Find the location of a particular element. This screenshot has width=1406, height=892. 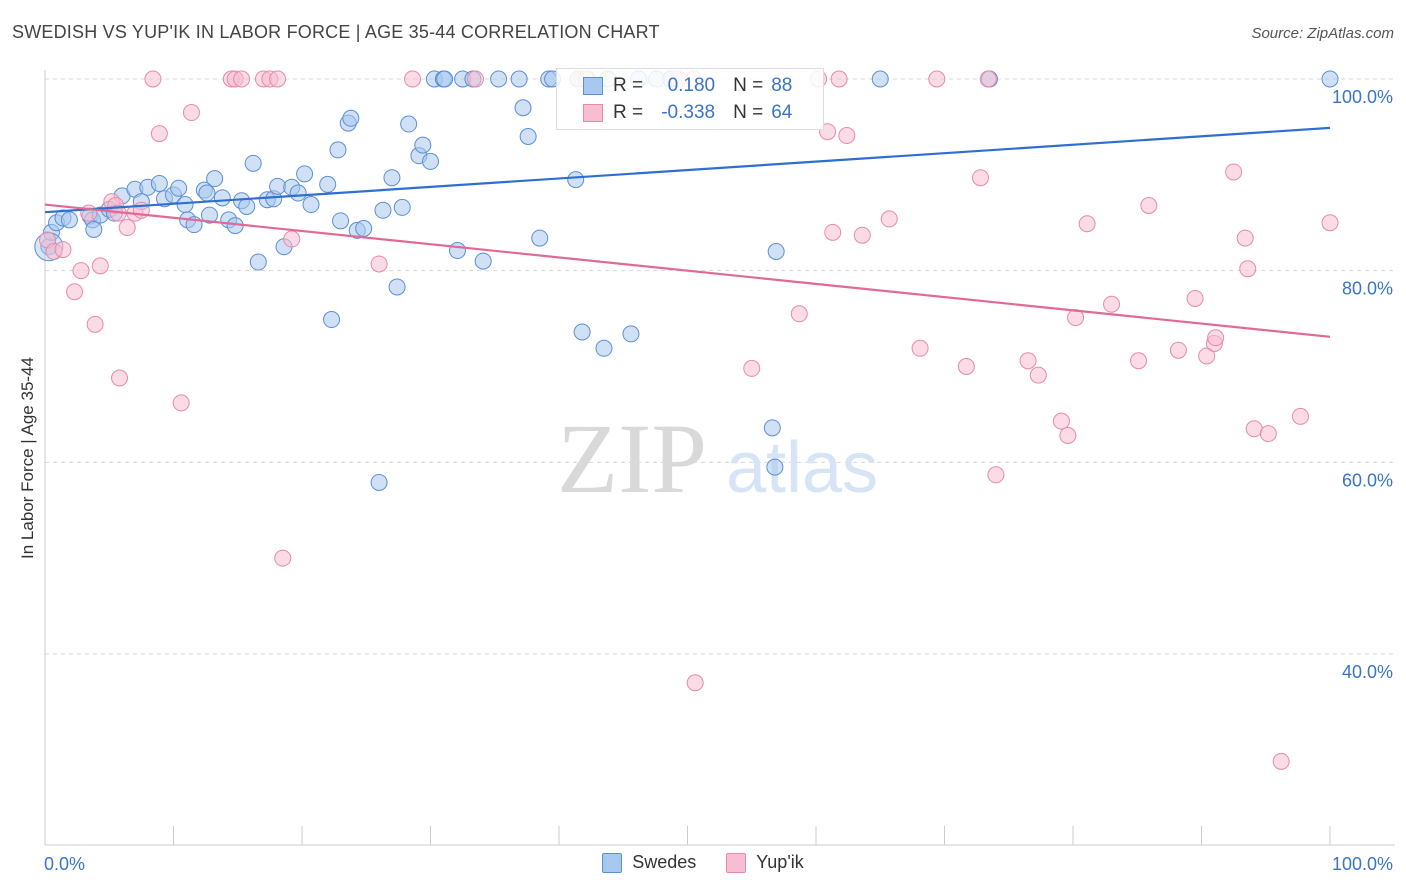

series-legend: Swedes Yup'ik is located at coordinates (703, 862).